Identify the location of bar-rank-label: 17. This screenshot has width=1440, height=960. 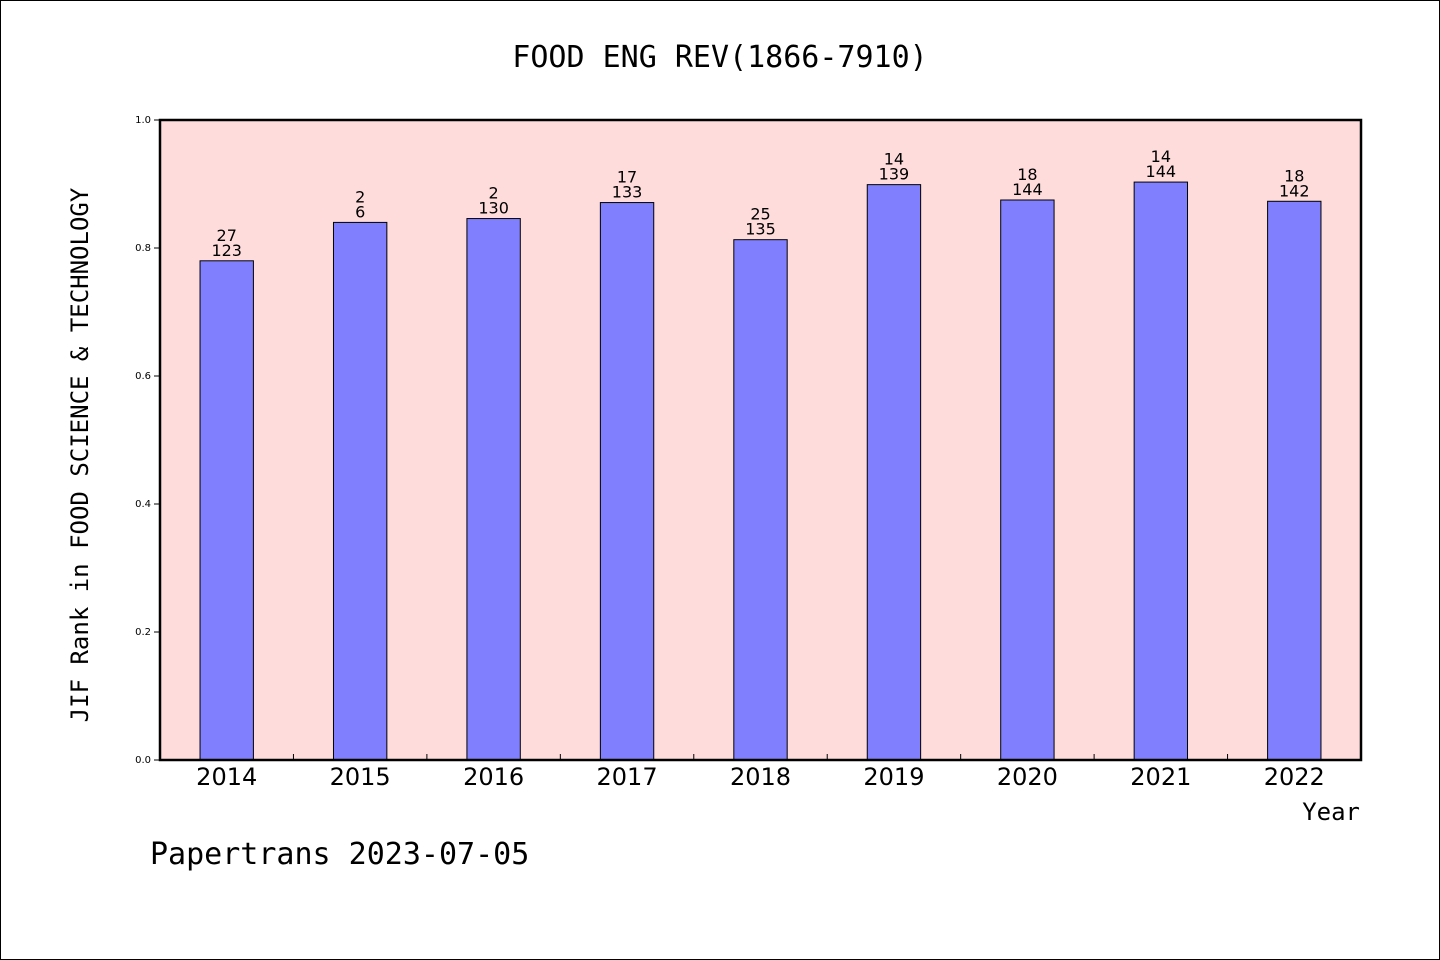
(627, 177).